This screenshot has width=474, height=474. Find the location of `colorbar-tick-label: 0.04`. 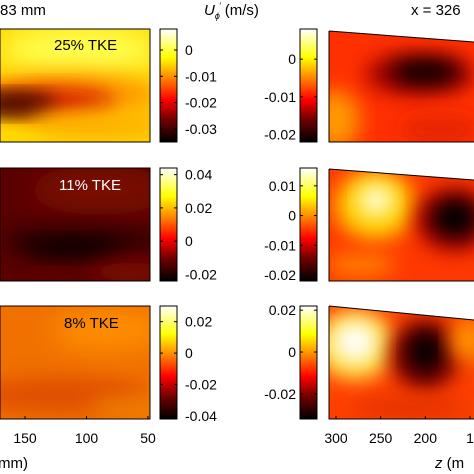

colorbar-tick-label: 0.04 is located at coordinates (198, 175).